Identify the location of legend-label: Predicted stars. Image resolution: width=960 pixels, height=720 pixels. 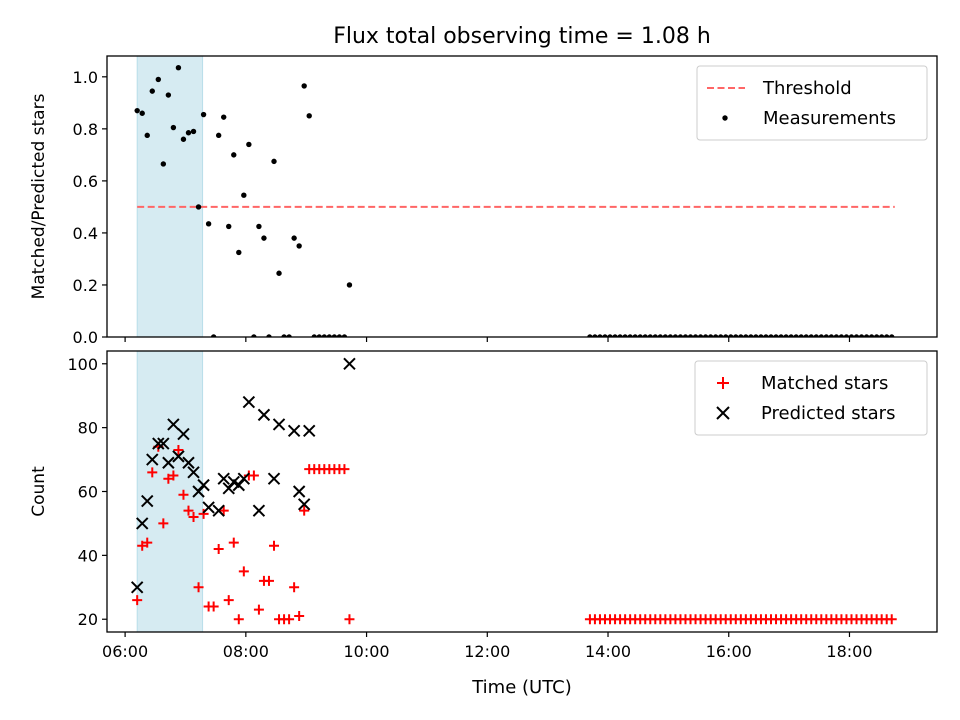
(828, 413).